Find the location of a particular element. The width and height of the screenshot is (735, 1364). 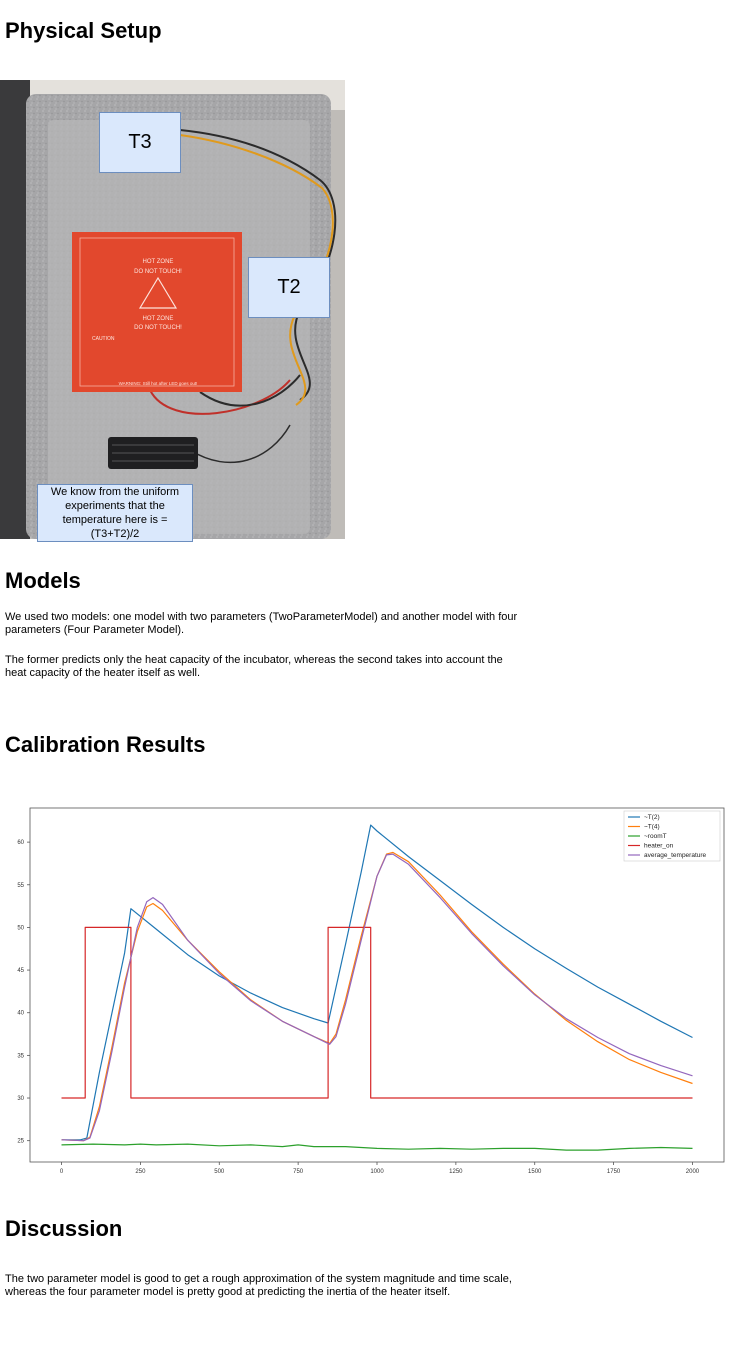

legend-label: average_temperature is located at coordinates (675, 855).